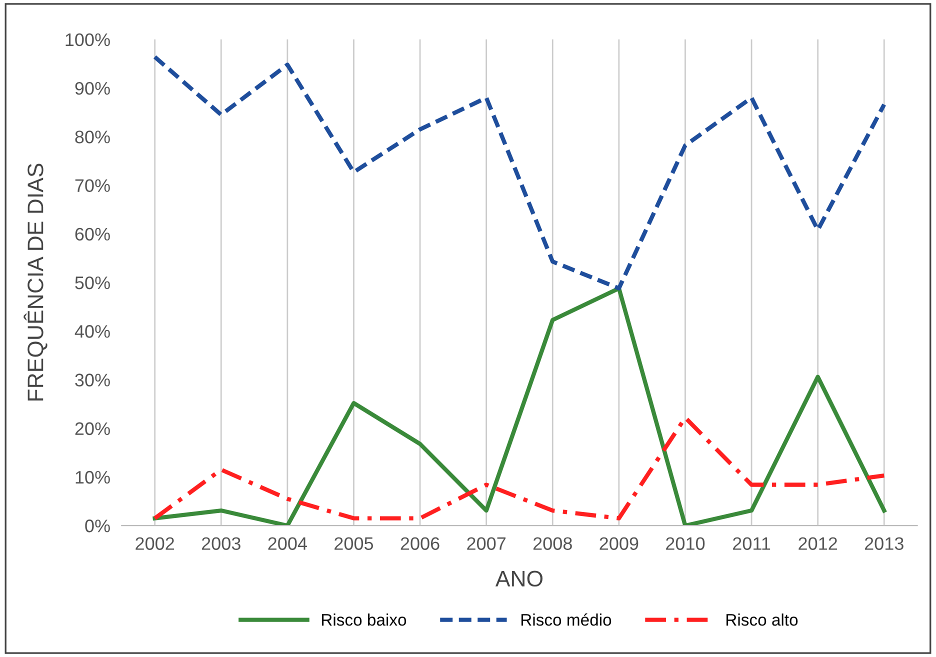 This screenshot has height=657, width=936. I want to click on y-tick-label: 20%, so click(92, 429).